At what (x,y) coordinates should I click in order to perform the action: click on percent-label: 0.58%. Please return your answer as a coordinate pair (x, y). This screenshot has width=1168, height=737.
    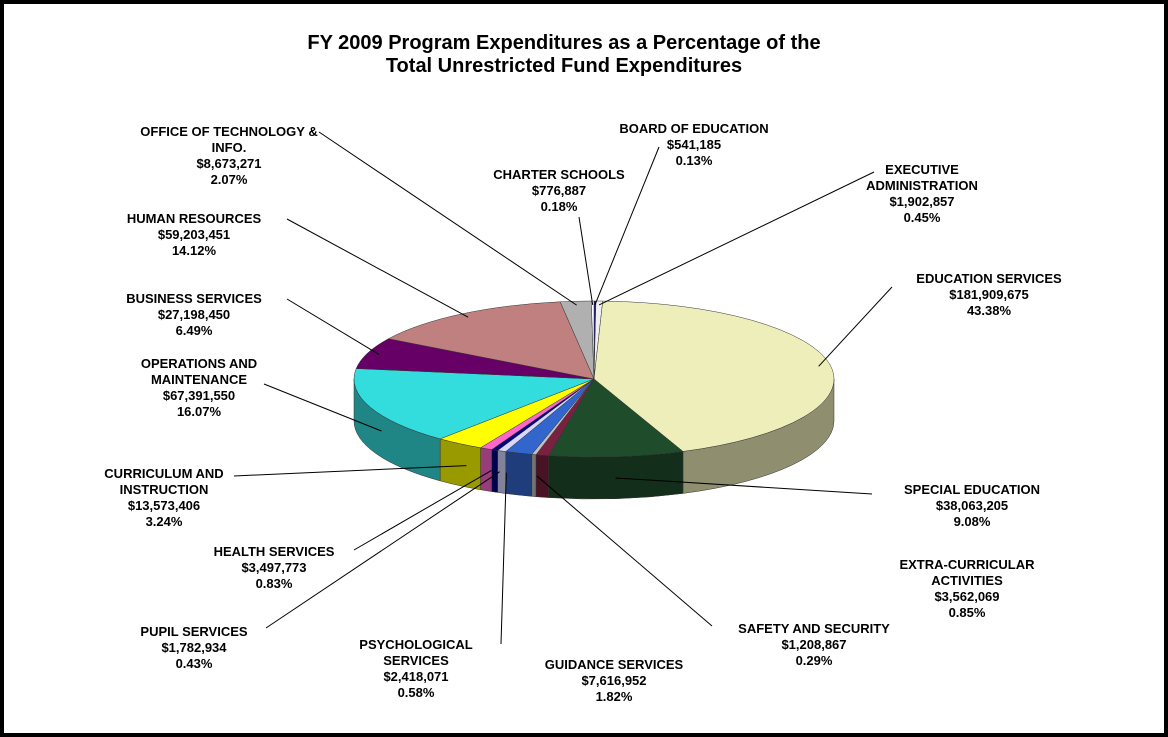
    Looking at the image, I should click on (416, 692).